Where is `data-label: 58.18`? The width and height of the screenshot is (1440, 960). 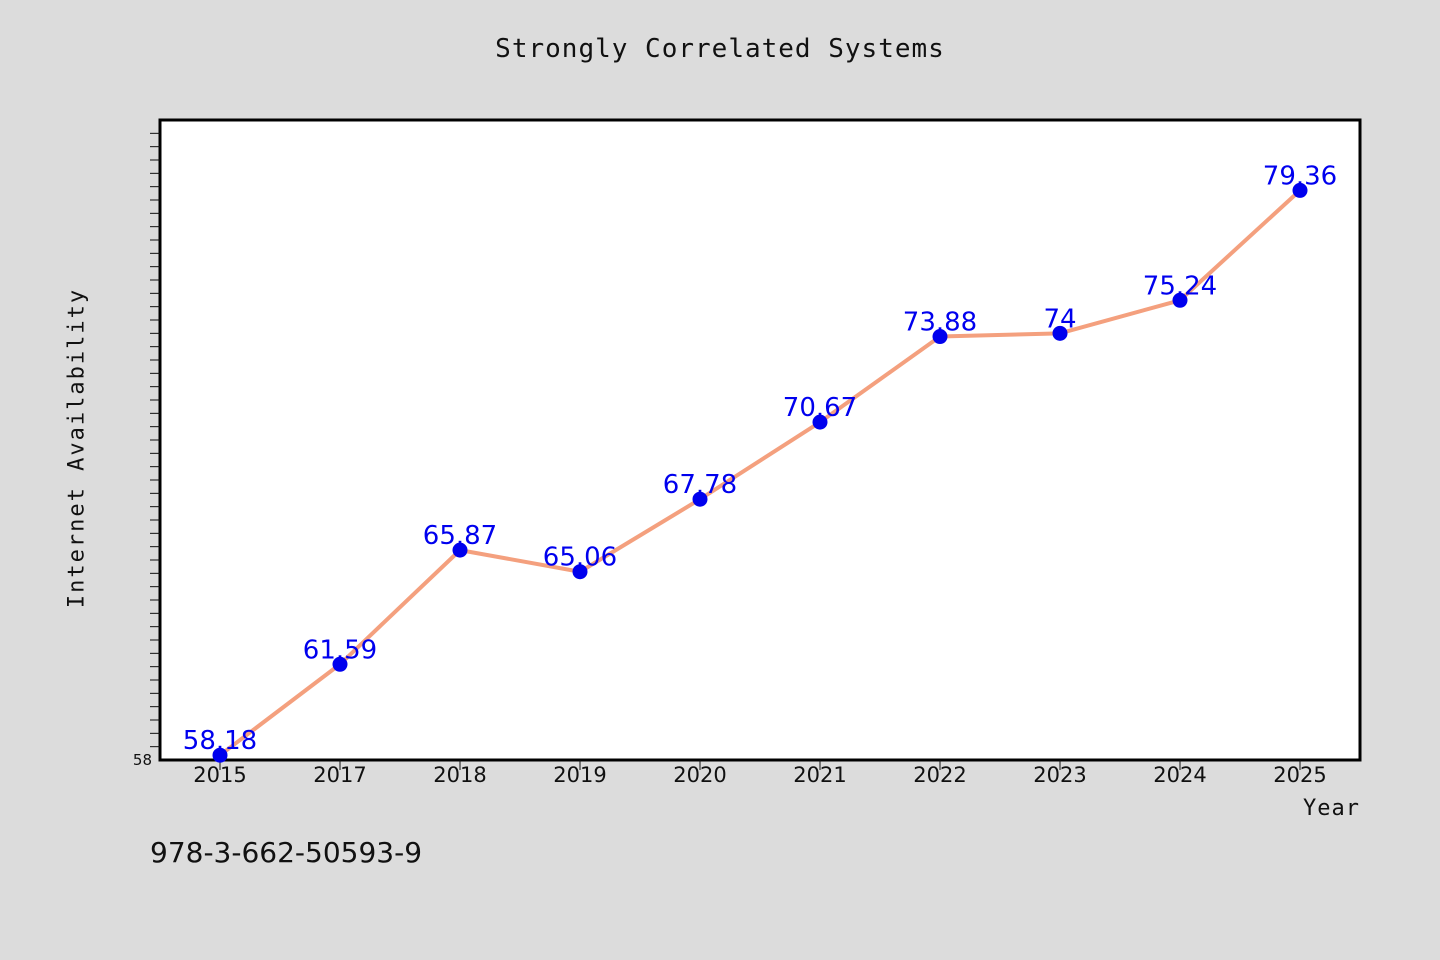 data-label: 58.18 is located at coordinates (220, 741).